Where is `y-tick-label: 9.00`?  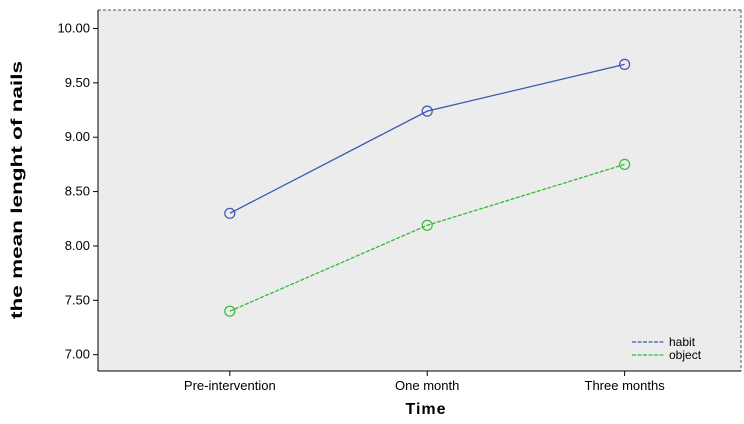
y-tick-label: 9.00 is located at coordinates (77, 136).